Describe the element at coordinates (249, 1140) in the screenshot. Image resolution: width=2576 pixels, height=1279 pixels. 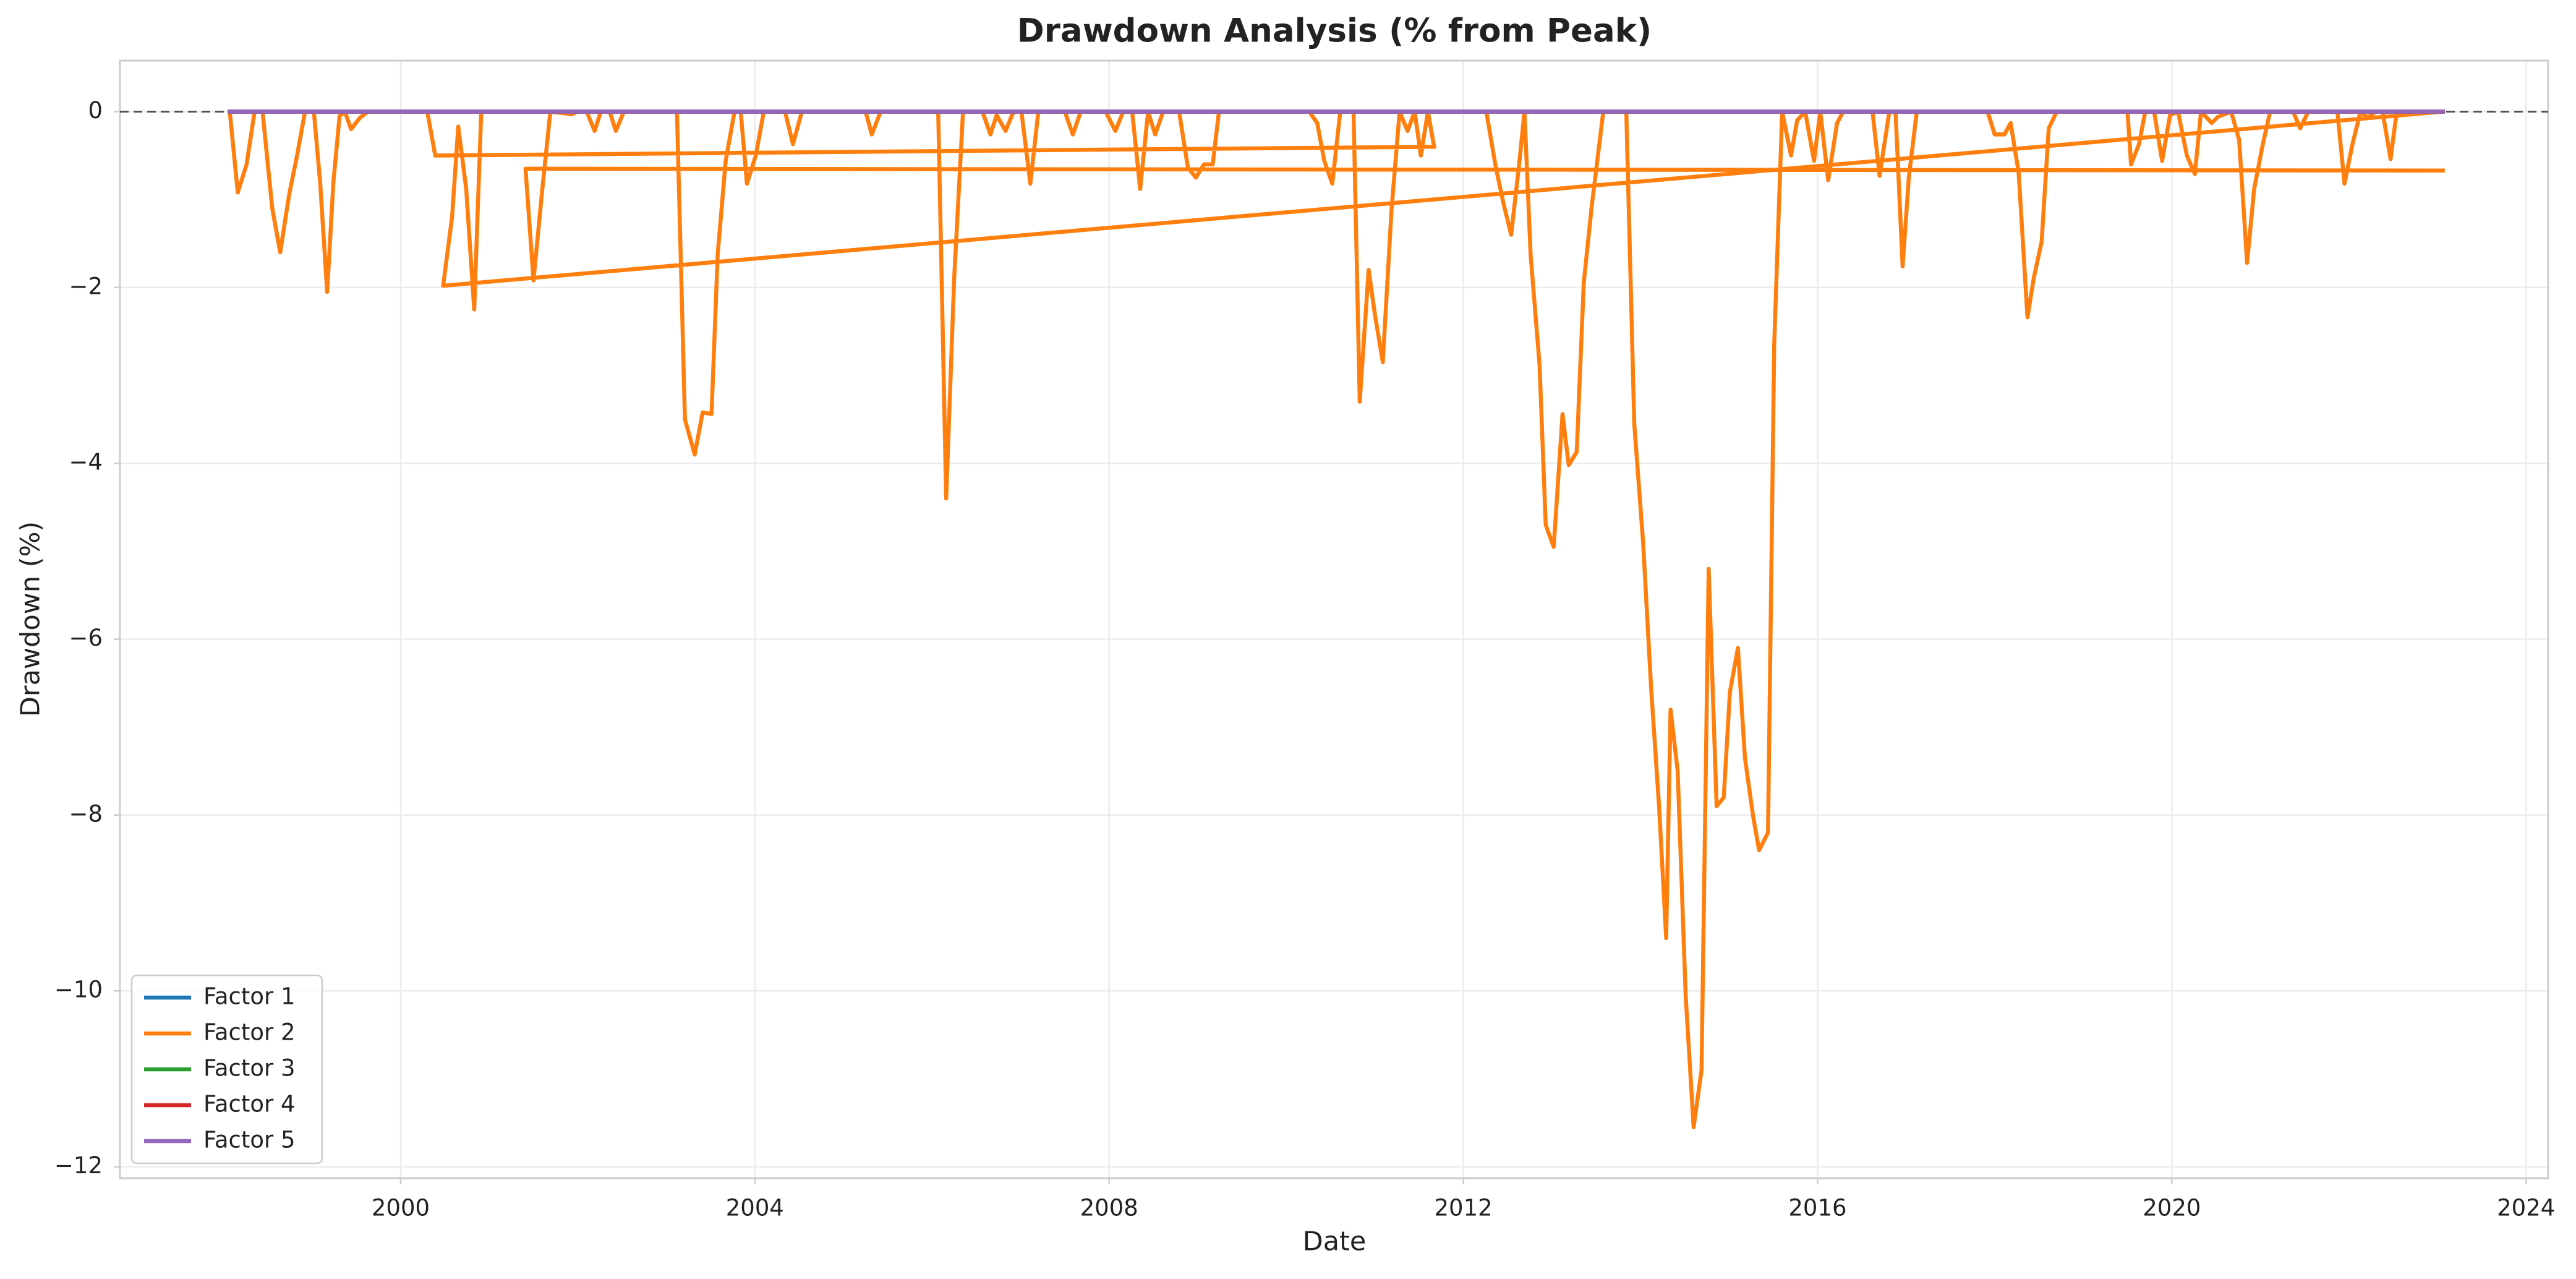
I see `legend-label: Factor 5` at that location.